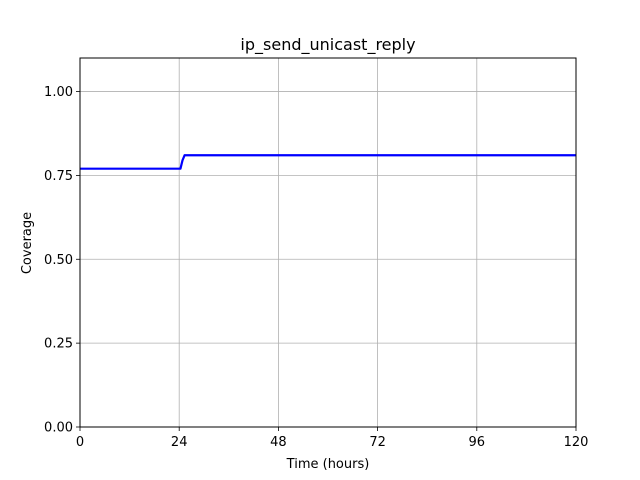 This screenshot has height=480, width=640. What do you see at coordinates (328, 464) in the screenshot?
I see `x-axis-label: Time (hours)` at bounding box center [328, 464].